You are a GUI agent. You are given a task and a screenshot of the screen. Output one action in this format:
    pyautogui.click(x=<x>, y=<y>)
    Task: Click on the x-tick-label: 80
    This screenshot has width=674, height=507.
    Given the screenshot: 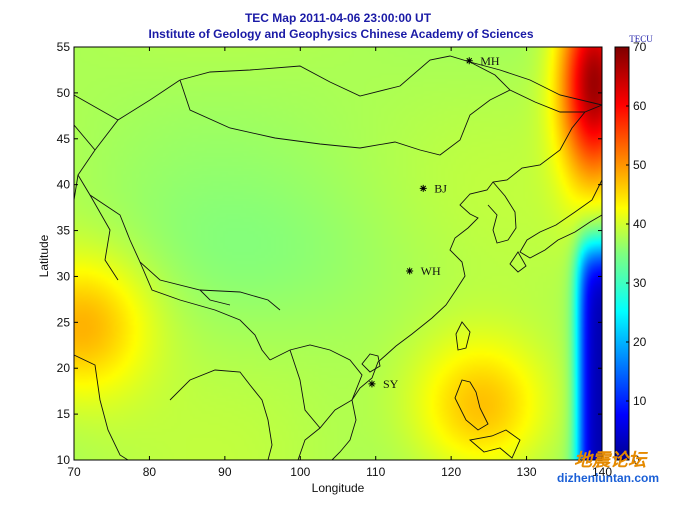 What is the action you would take?
    pyautogui.click(x=150, y=472)
    